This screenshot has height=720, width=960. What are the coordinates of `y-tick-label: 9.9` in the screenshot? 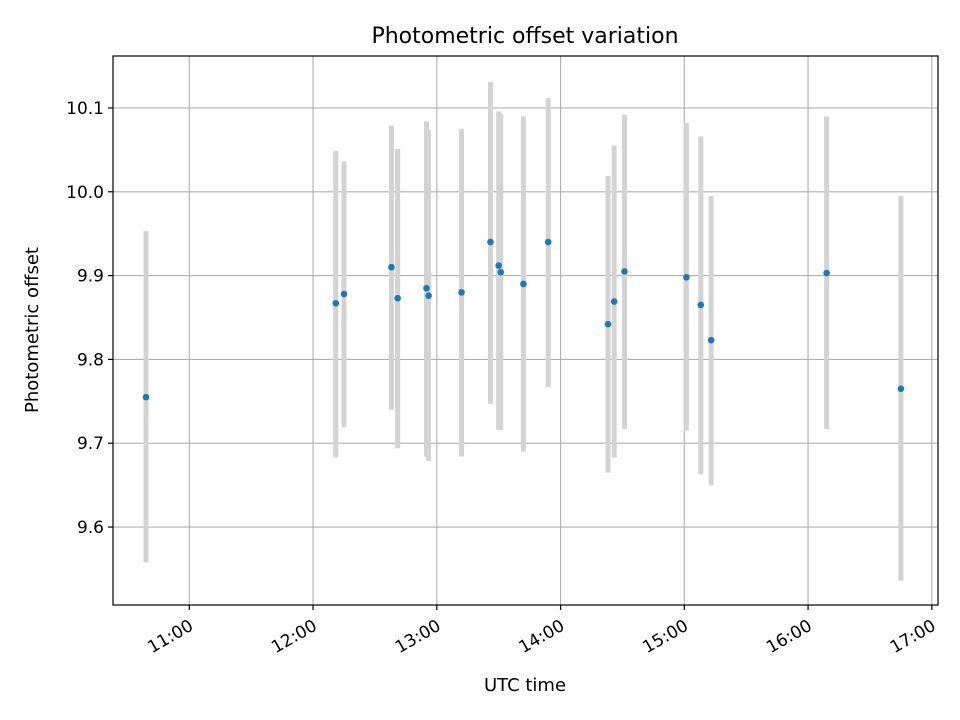 It's located at (90, 277).